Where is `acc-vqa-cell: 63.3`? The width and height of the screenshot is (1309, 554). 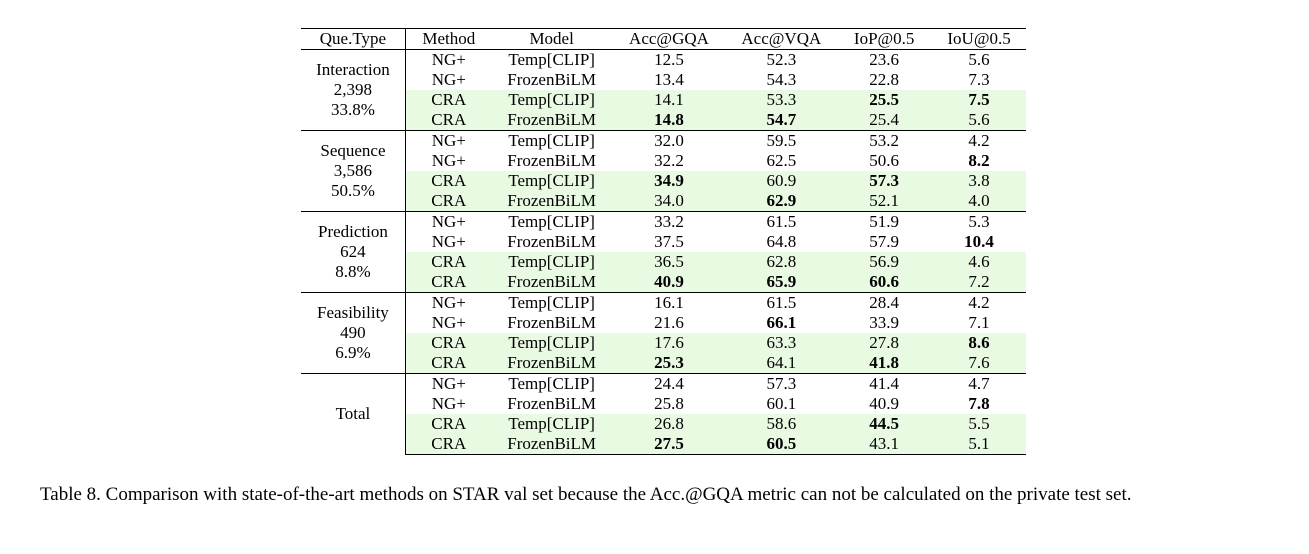
acc-vqa-cell: 63.3 is located at coordinates (781, 343).